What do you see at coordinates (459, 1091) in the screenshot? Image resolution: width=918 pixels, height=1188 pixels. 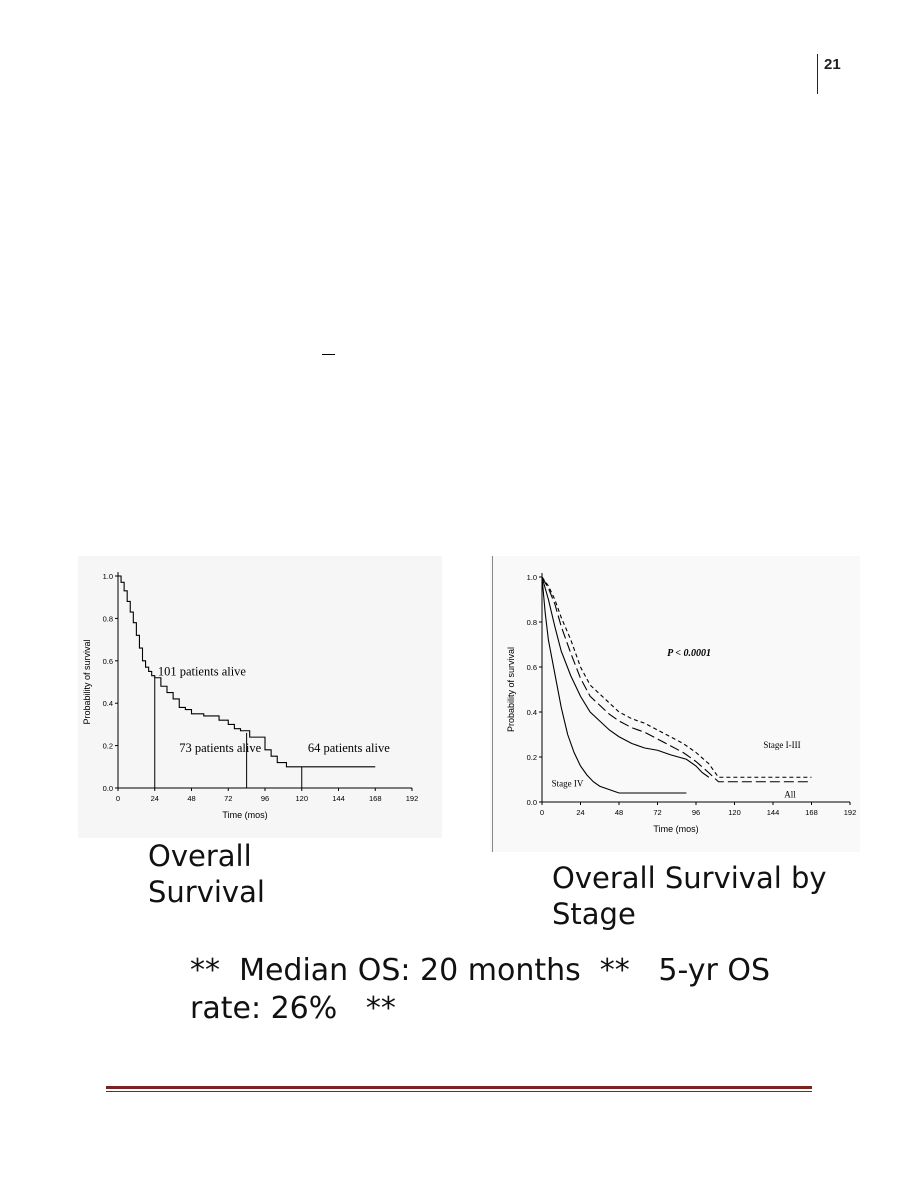 I see `footer-rule-thin` at bounding box center [459, 1091].